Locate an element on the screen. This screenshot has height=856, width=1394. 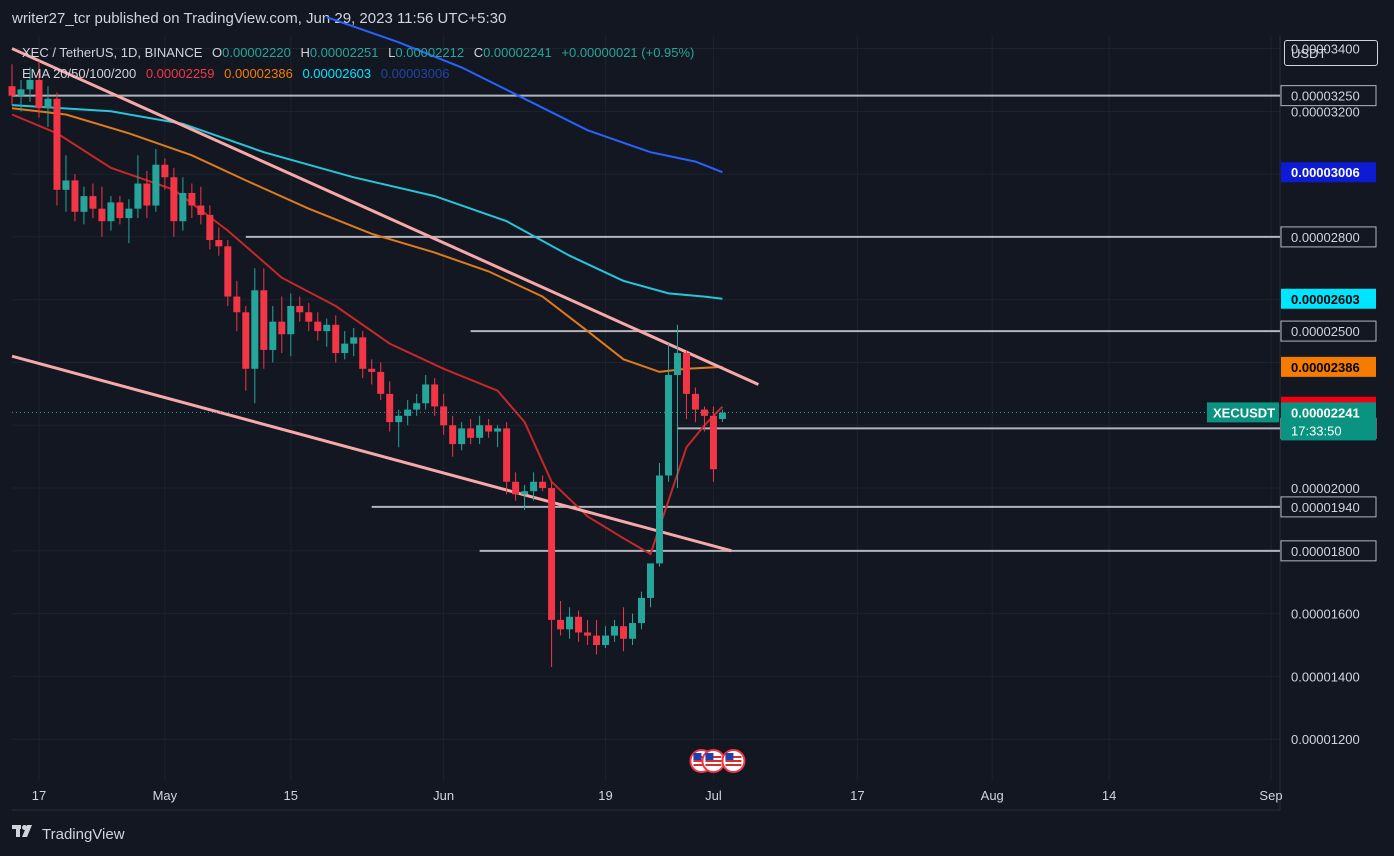
time-tick-label: Sep is located at coordinates (1270, 795).